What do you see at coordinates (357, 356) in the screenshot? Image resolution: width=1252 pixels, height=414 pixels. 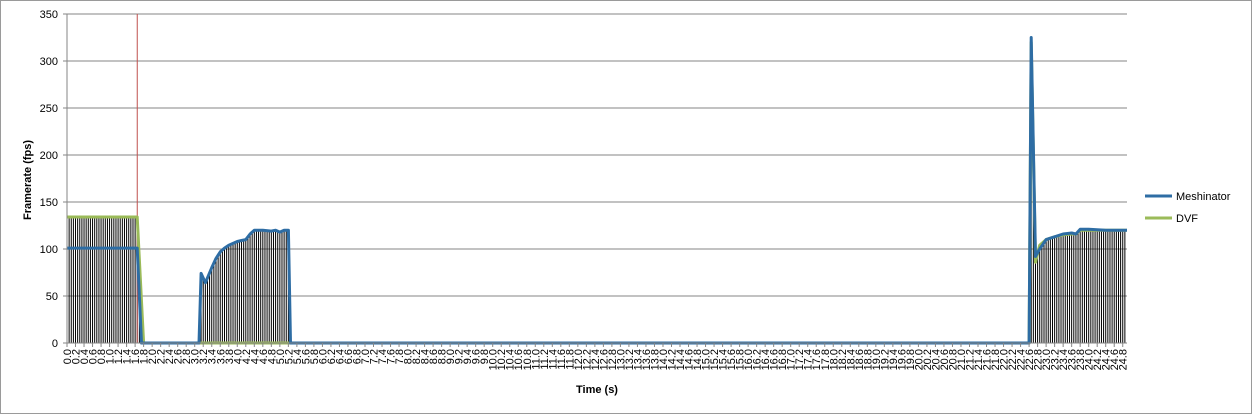 I see `x-tick-label: 6.8` at bounding box center [357, 356].